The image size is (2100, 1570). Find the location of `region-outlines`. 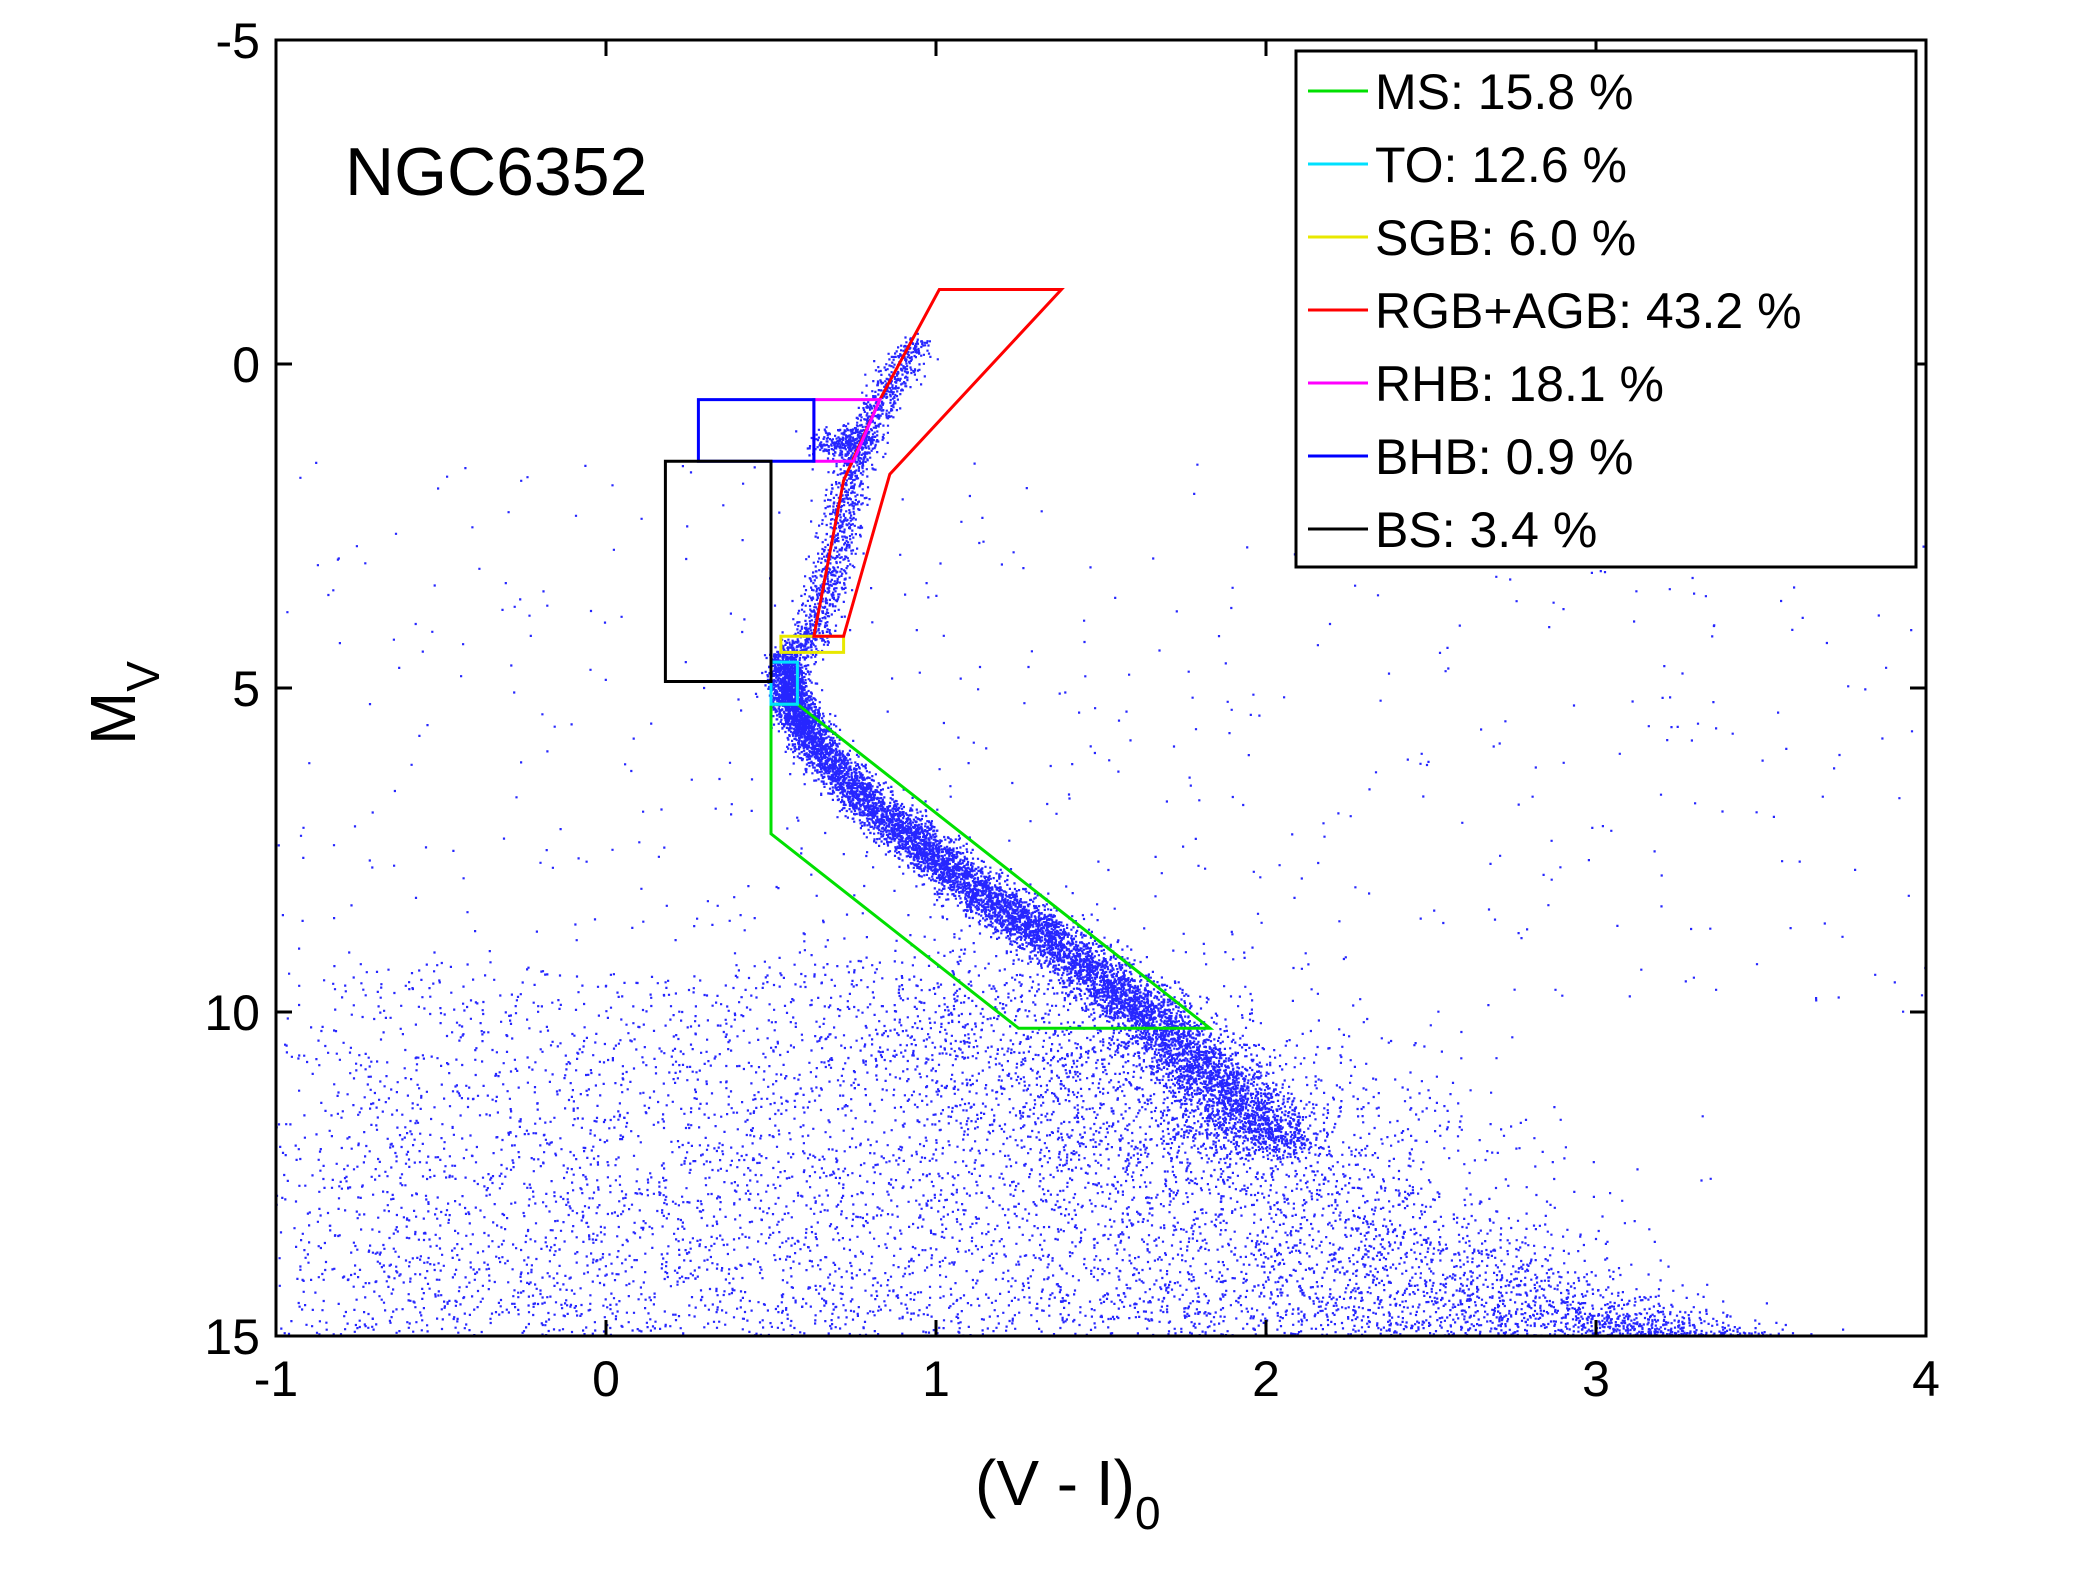

region-outlines is located at coordinates (939, 659).